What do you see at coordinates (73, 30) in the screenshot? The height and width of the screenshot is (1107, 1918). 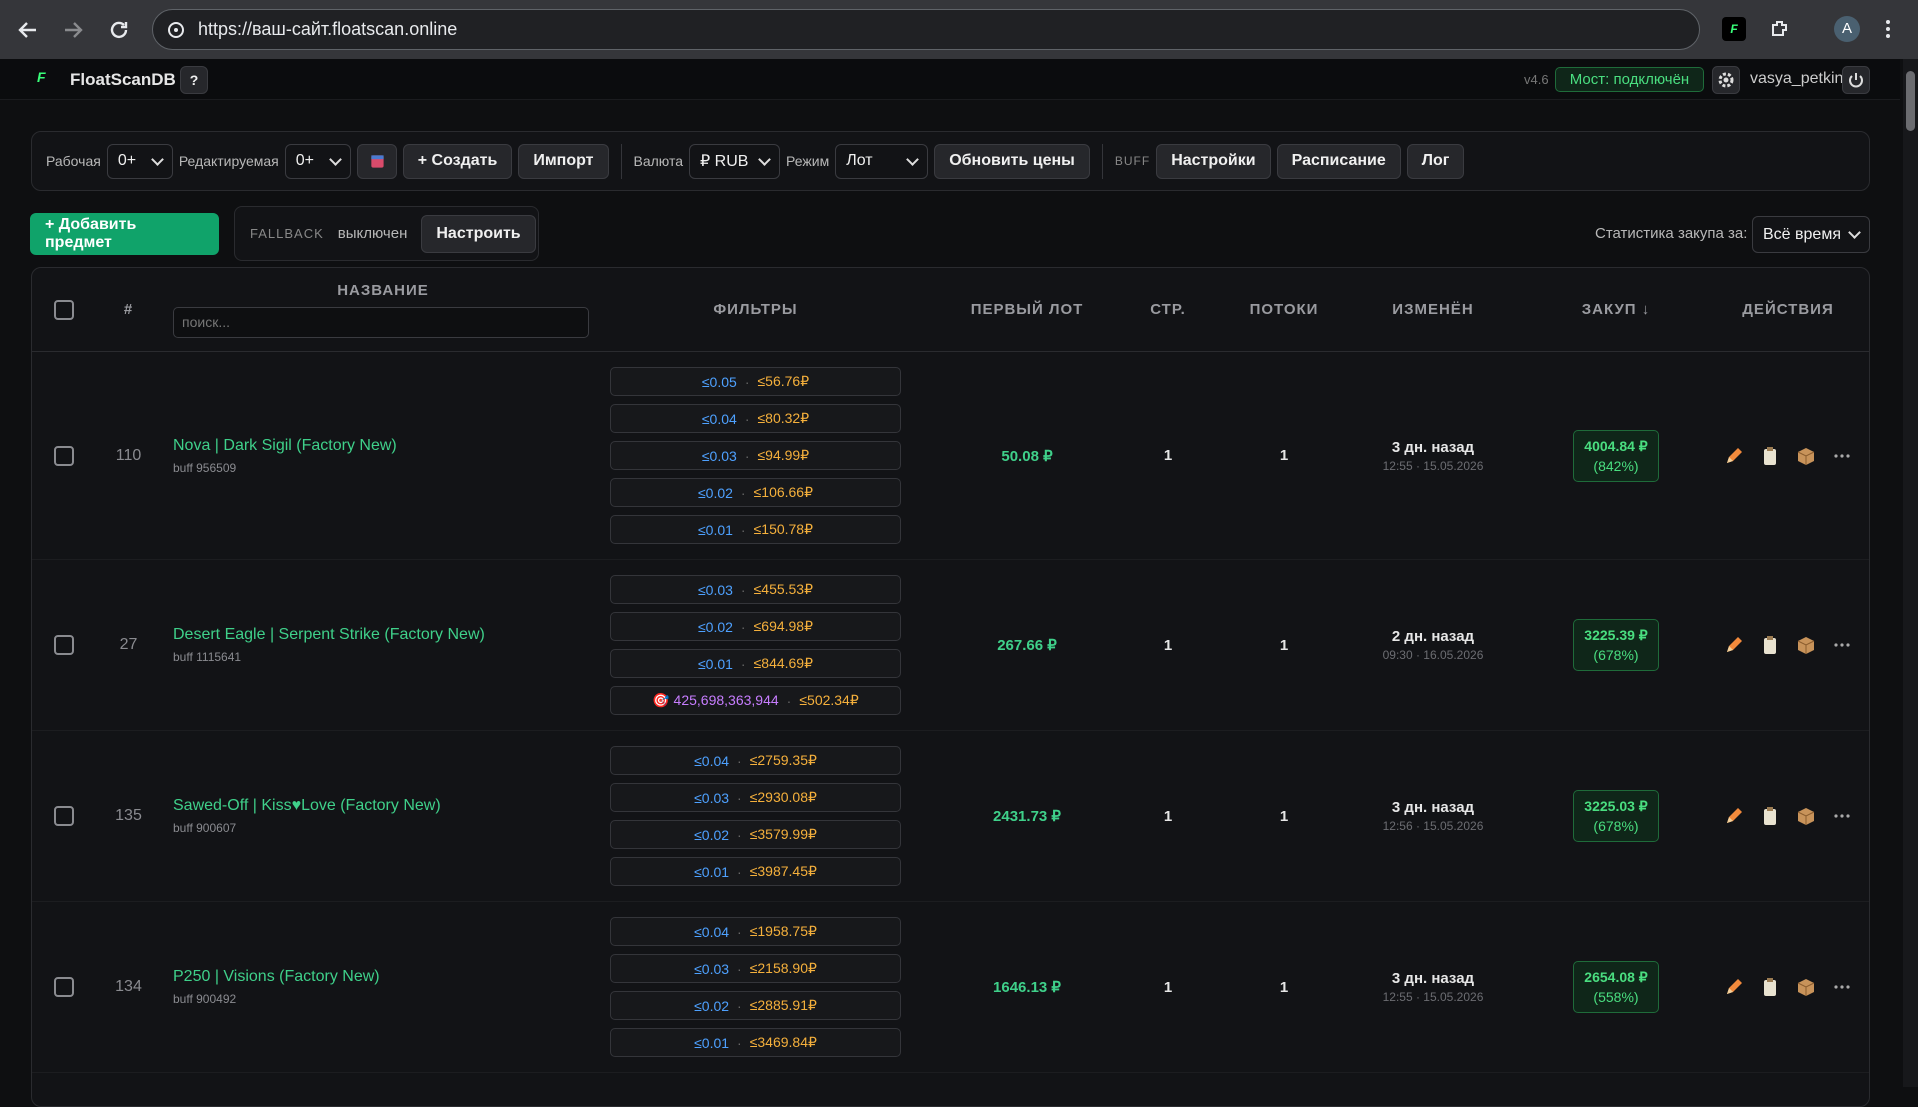 I see `forward-button` at bounding box center [73, 30].